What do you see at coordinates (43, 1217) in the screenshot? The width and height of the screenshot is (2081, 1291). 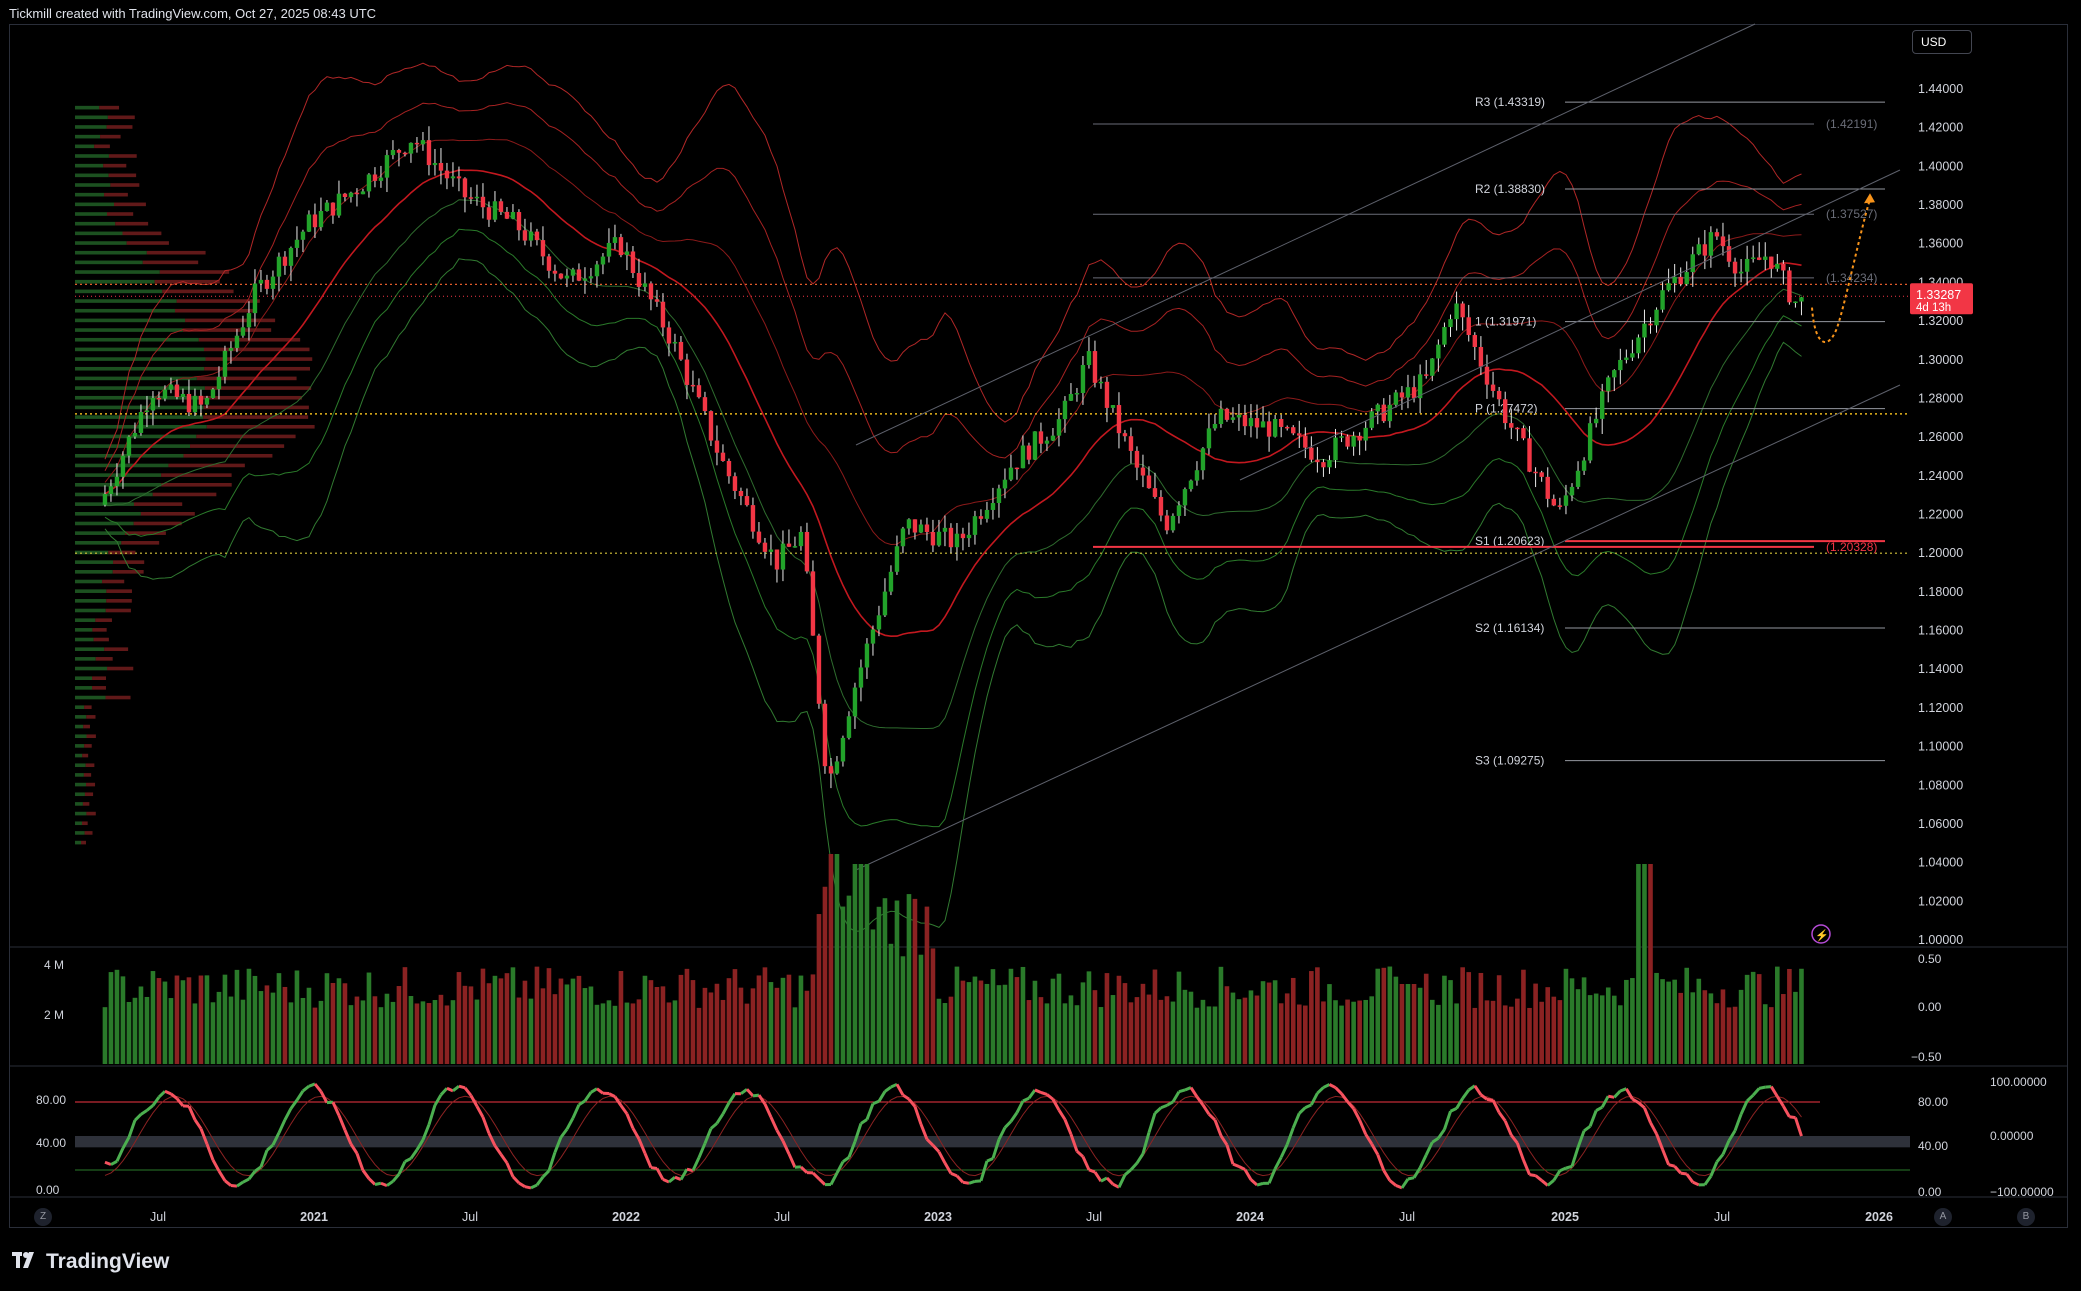 I see `axis-button-z: Z` at bounding box center [43, 1217].